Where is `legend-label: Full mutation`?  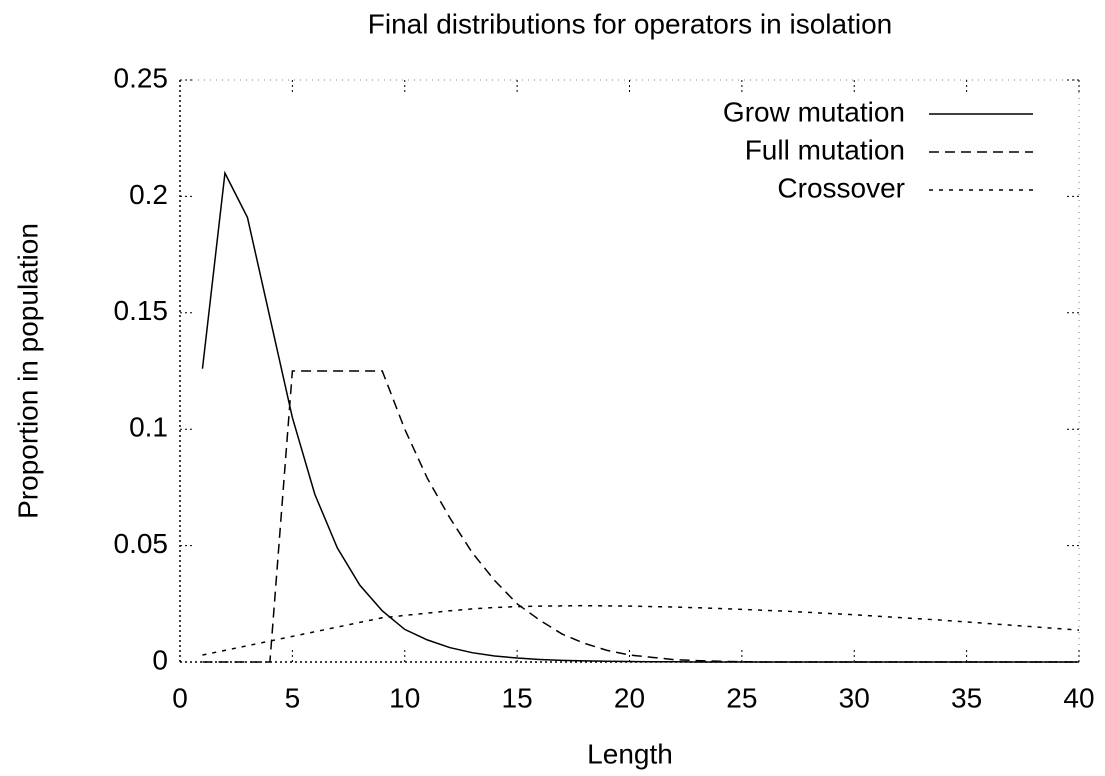 legend-label: Full mutation is located at coordinates (825, 149).